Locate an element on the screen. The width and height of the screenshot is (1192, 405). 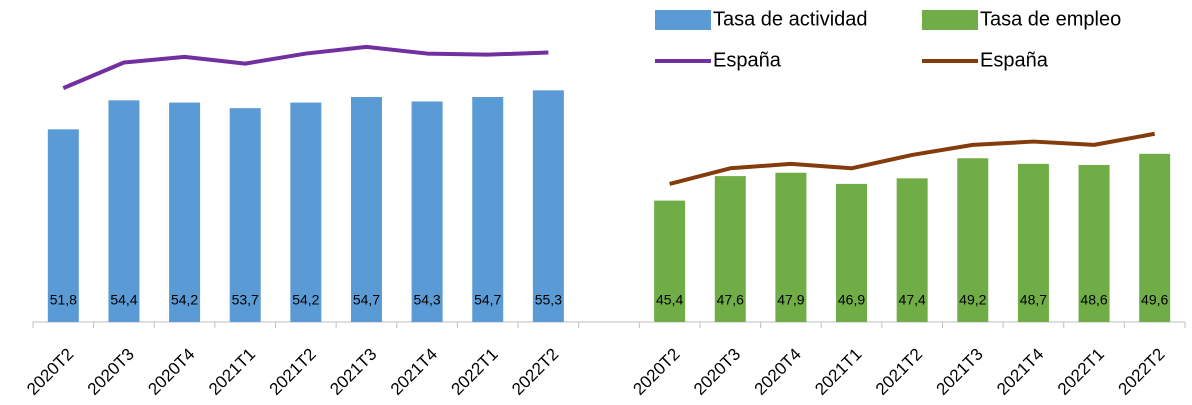
value-label: 55,3 is located at coordinates (548, 300).